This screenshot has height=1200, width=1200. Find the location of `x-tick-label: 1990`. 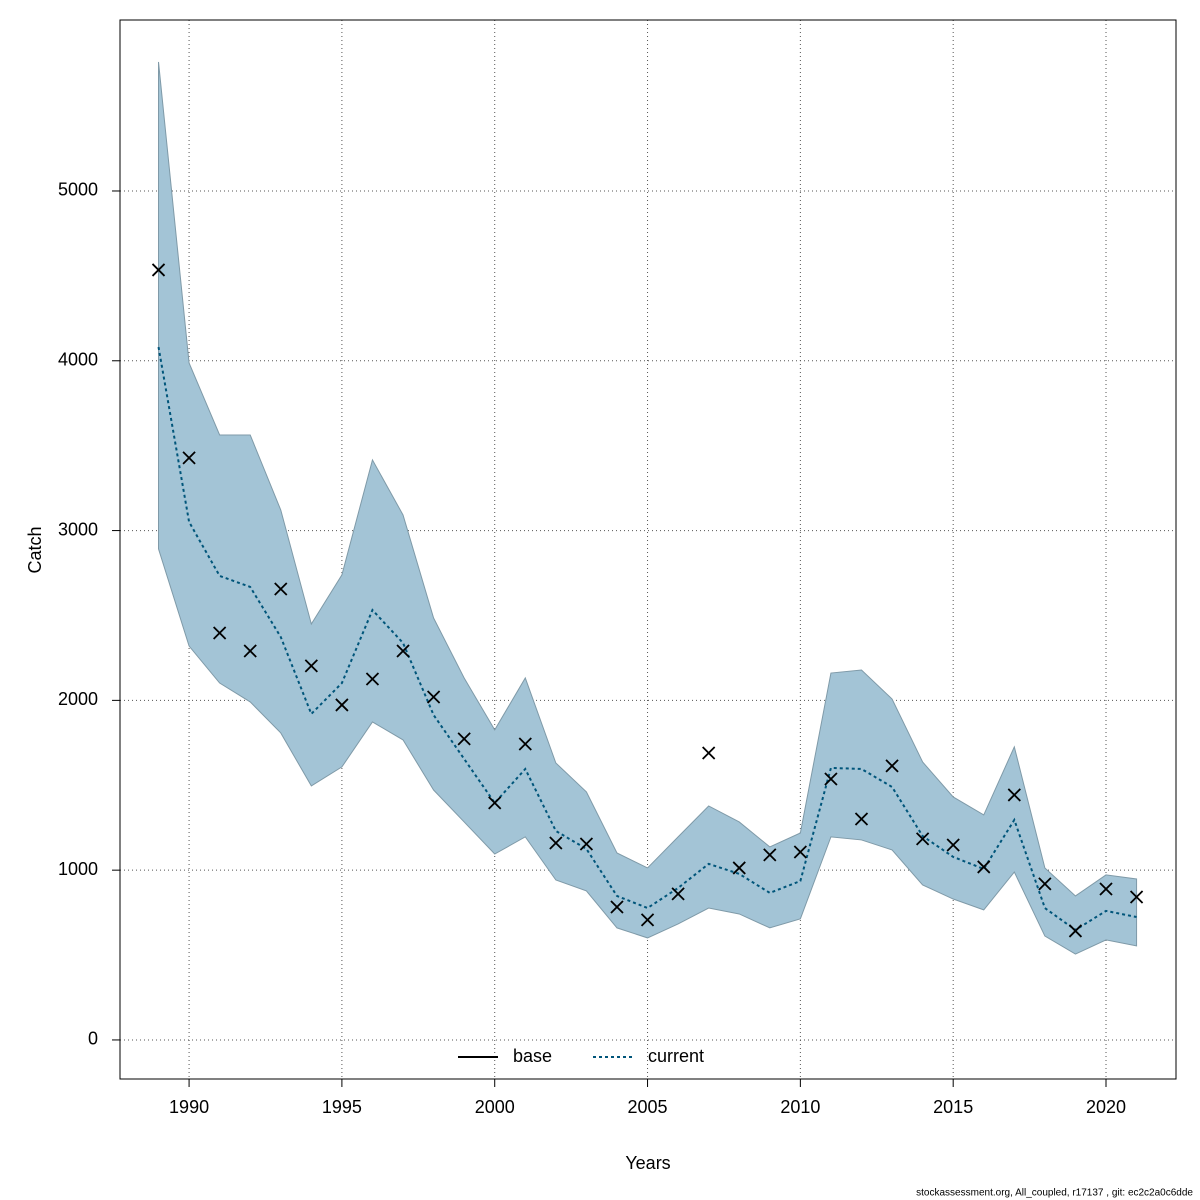

x-tick-label: 1990 is located at coordinates (189, 1107).